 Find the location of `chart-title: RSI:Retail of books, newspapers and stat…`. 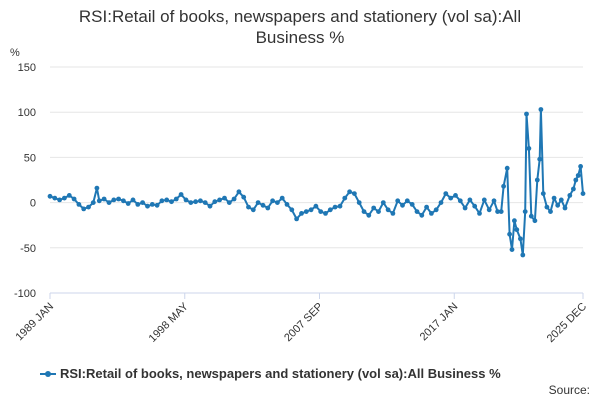

chart-title: RSI:Retail of books, newspapers and stat… is located at coordinates (300, 27).